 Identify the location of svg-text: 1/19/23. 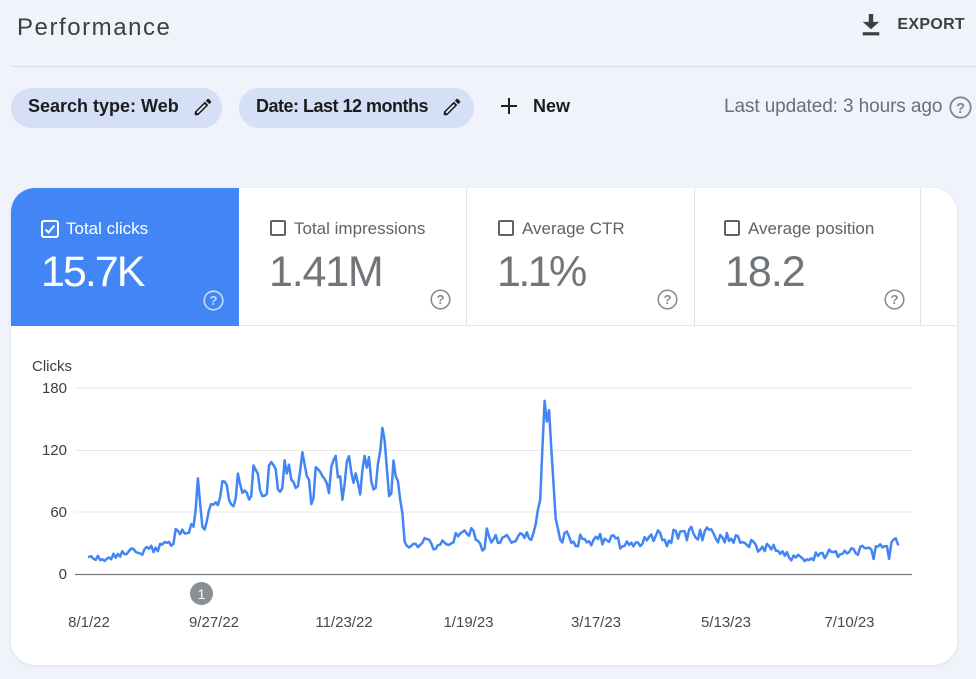
(468, 622).